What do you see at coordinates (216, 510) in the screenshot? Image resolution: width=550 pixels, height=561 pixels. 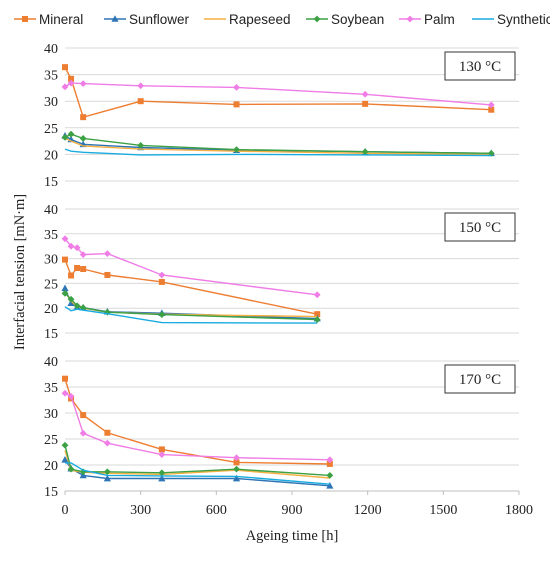 I see `x-tick-label: 600` at bounding box center [216, 510].